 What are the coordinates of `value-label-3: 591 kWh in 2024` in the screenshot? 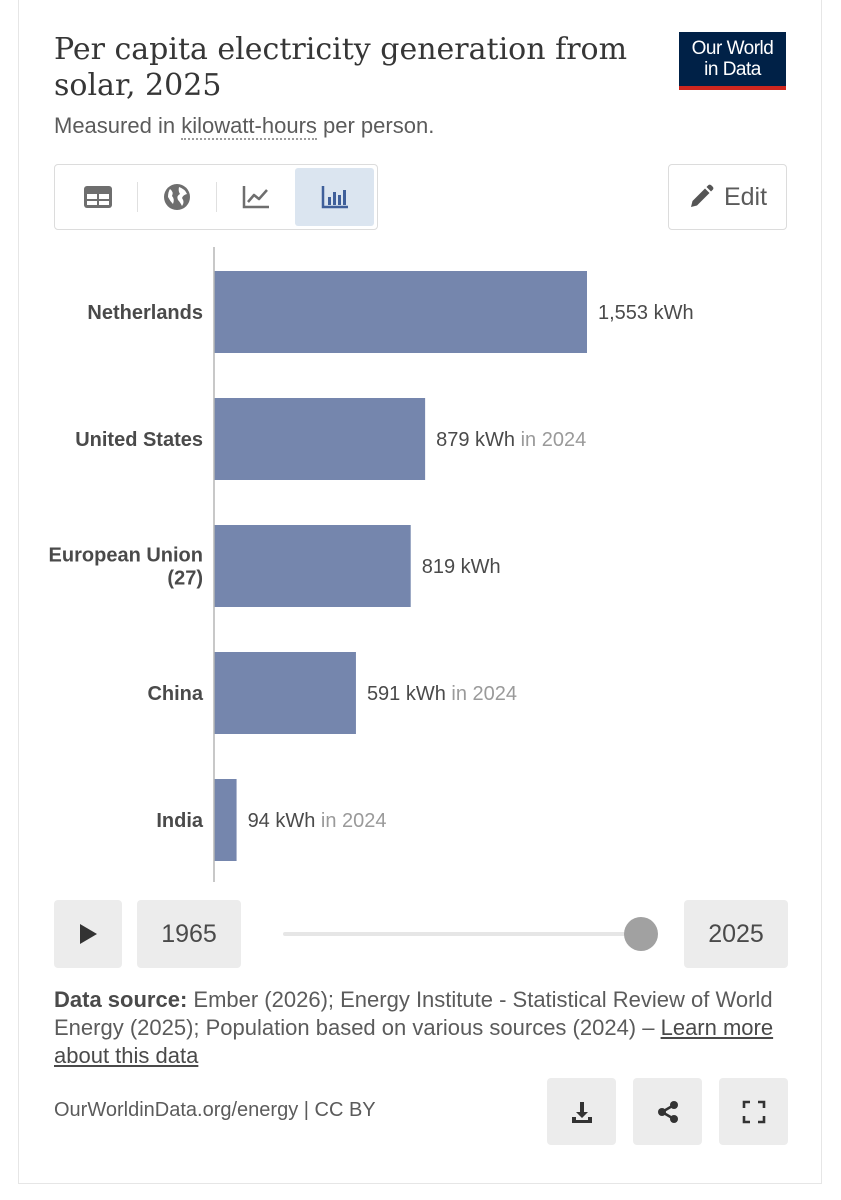 It's located at (442, 694).